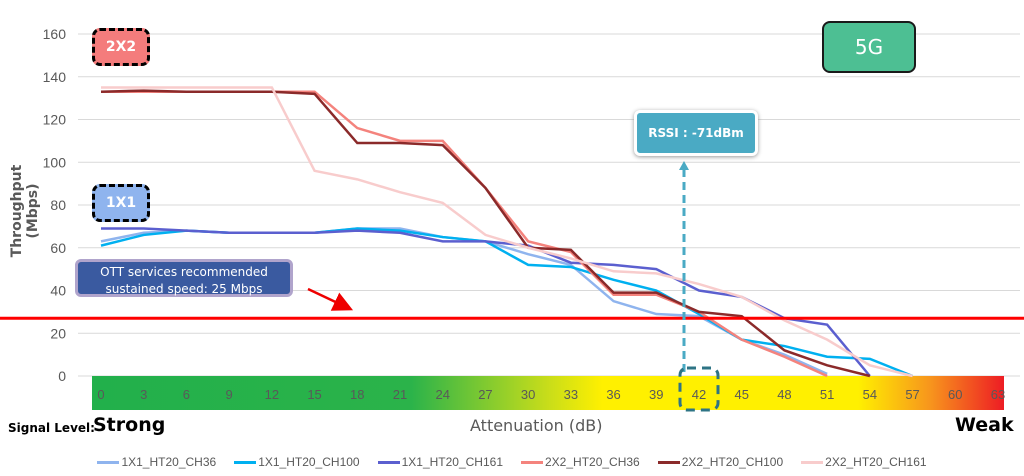  What do you see at coordinates (732, 462) in the screenshot?
I see `legend-label: 2X2_HT20_CH100` at bounding box center [732, 462].